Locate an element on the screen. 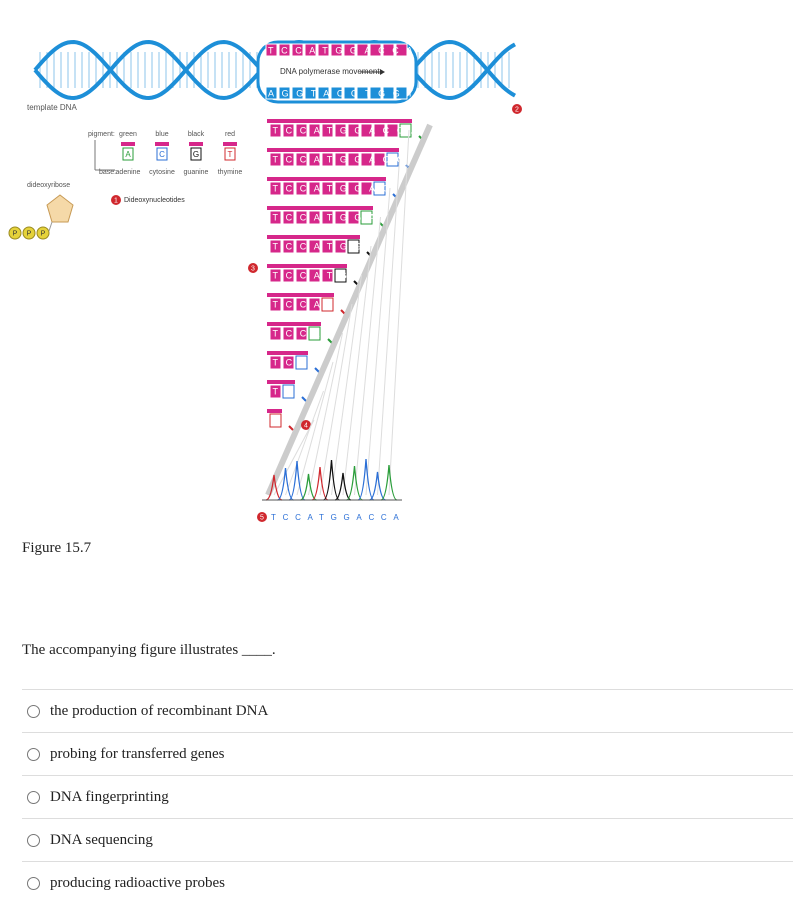 The width and height of the screenshot is (793, 912). step-number: 5 is located at coordinates (262, 517).